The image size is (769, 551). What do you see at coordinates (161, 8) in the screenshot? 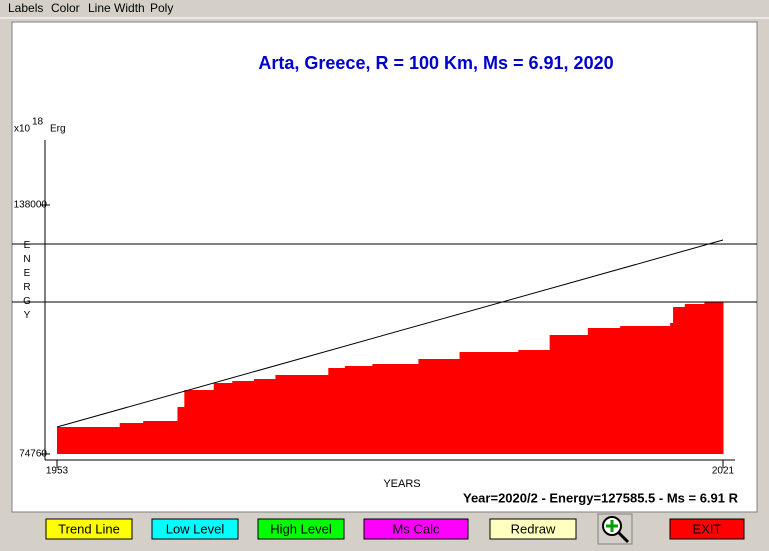
I see `menu-item: Poly` at bounding box center [161, 8].